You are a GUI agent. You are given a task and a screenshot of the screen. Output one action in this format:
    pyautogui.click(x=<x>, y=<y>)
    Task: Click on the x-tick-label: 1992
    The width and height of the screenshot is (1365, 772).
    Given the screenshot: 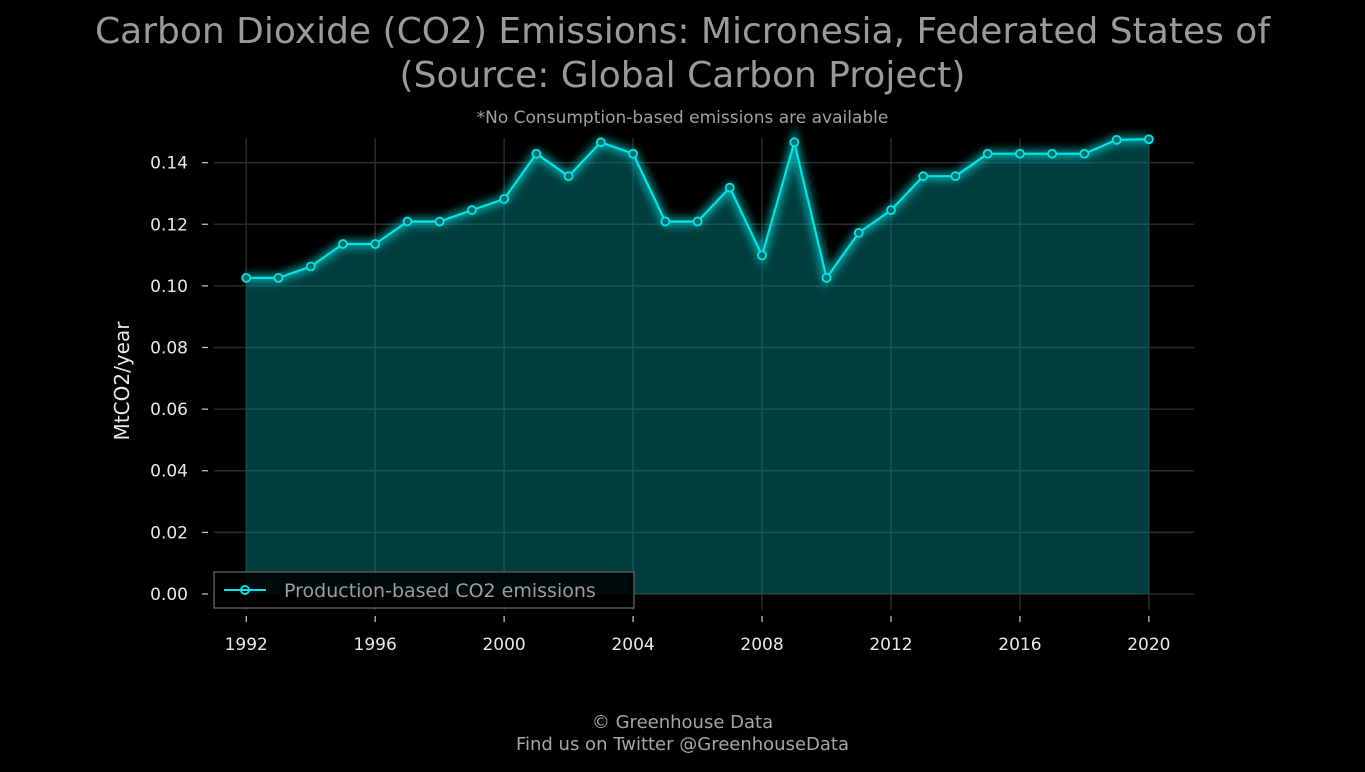 What is the action you would take?
    pyautogui.click(x=246, y=645)
    